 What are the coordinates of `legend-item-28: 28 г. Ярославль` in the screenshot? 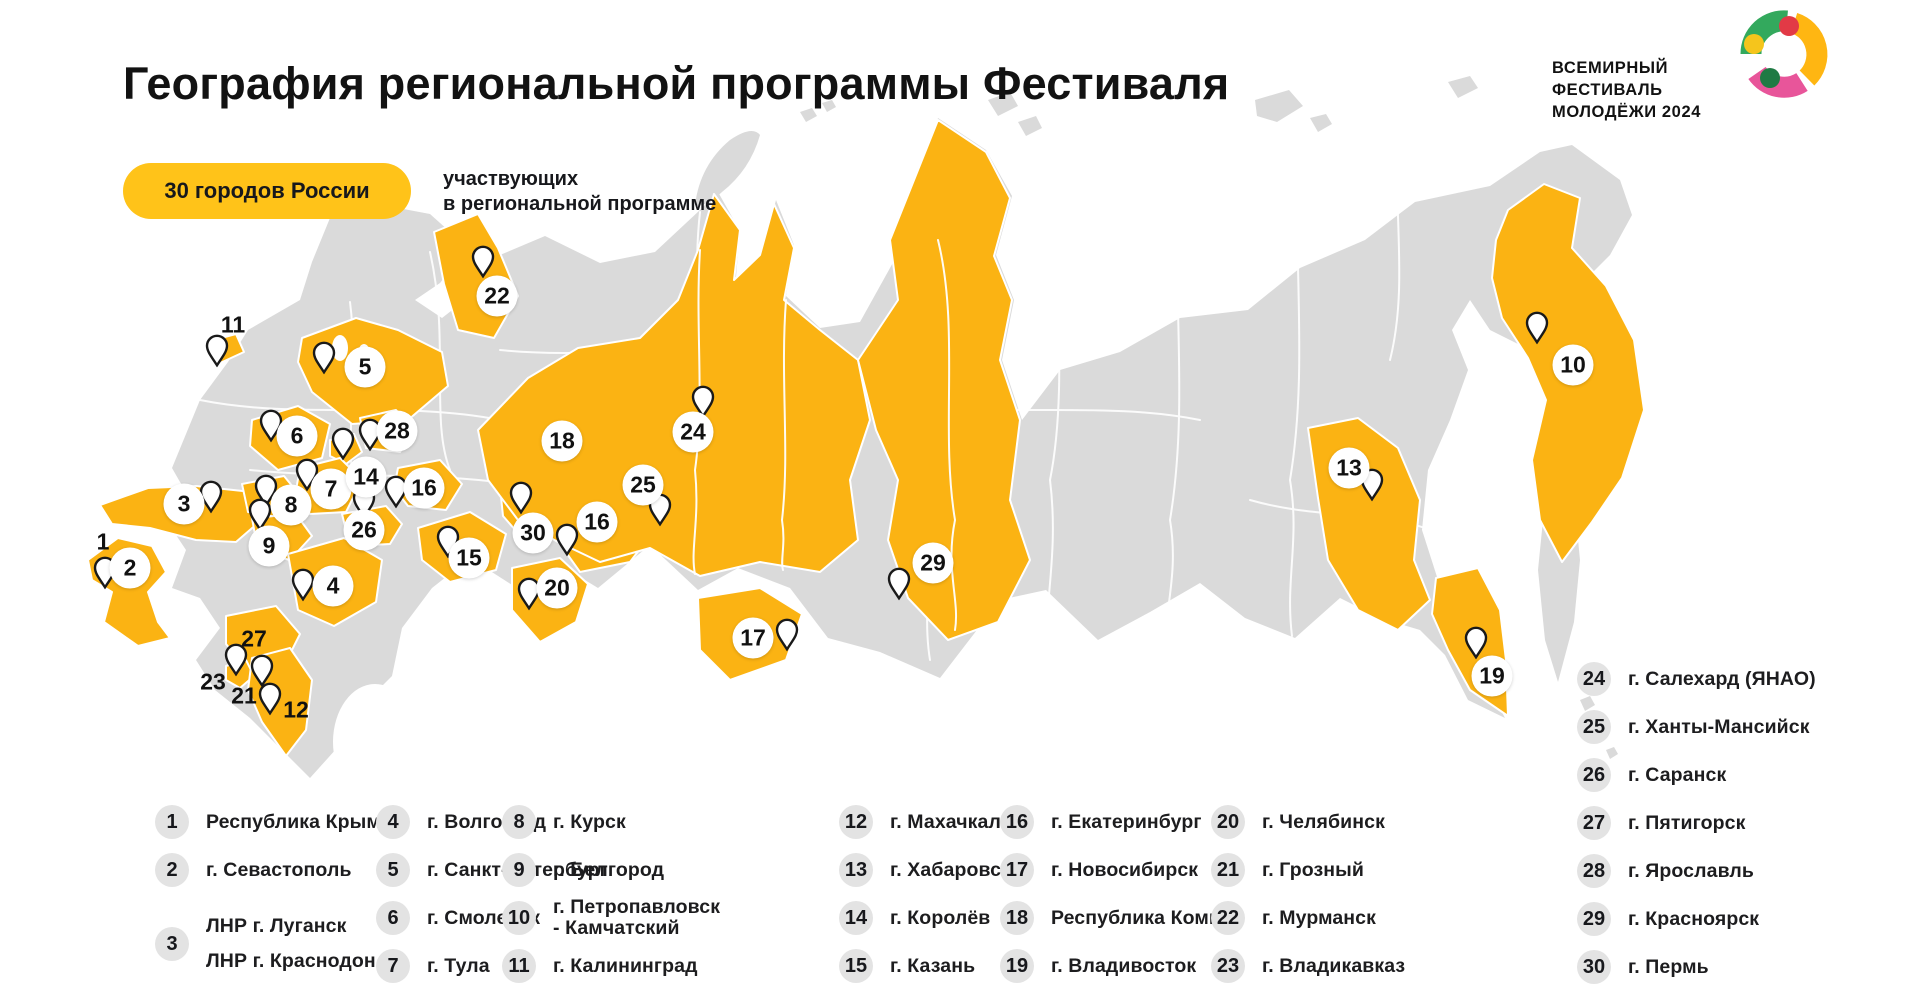 It's located at (1696, 871).